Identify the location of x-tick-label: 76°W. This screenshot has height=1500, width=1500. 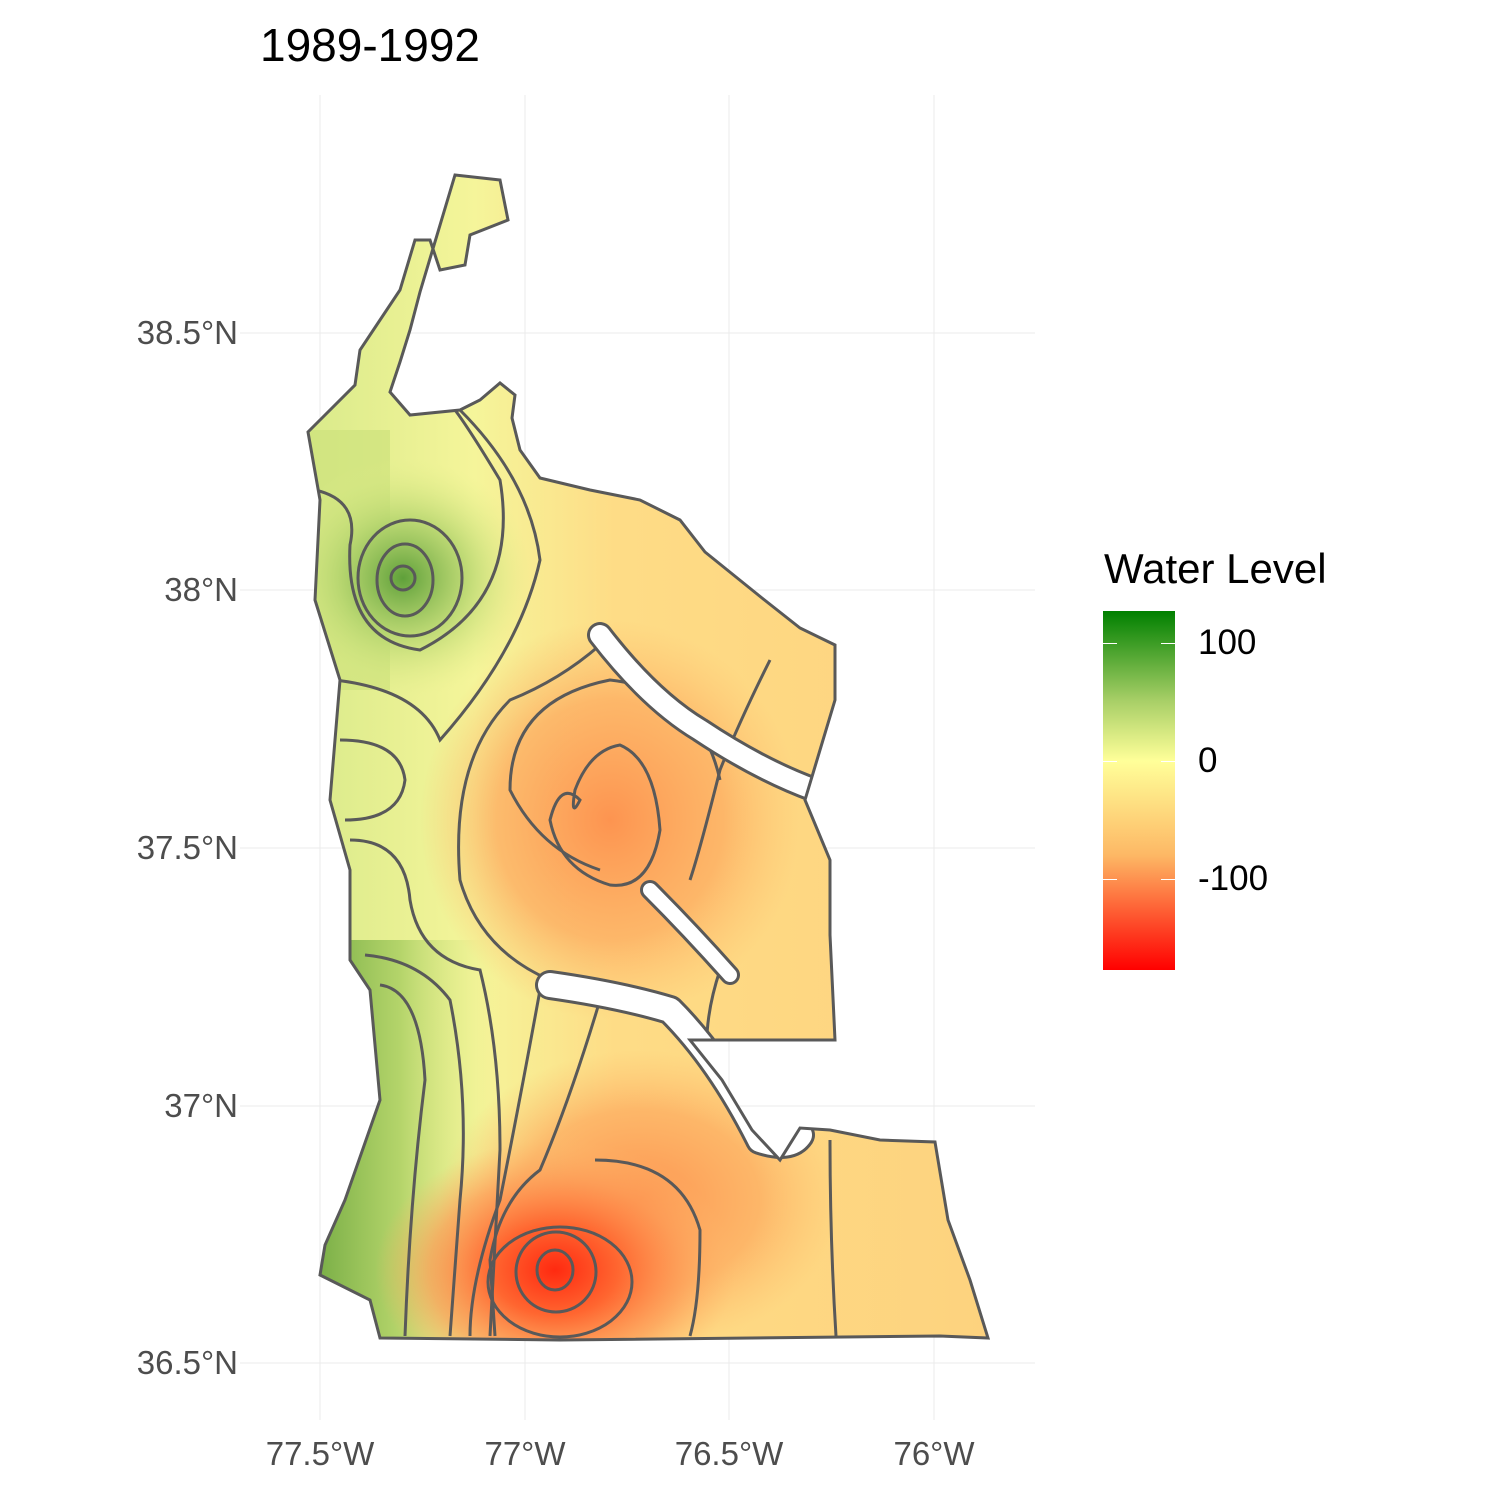
(934, 1453).